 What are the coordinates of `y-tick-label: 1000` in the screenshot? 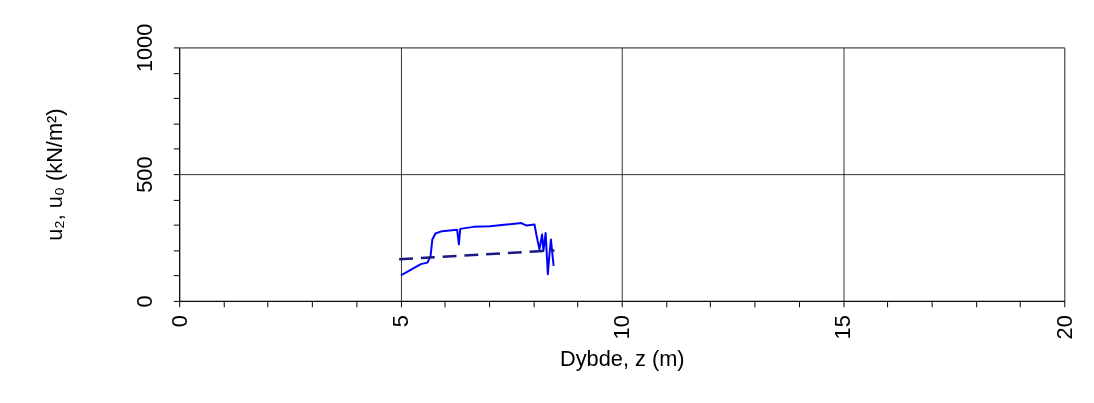 It's located at (144, 48).